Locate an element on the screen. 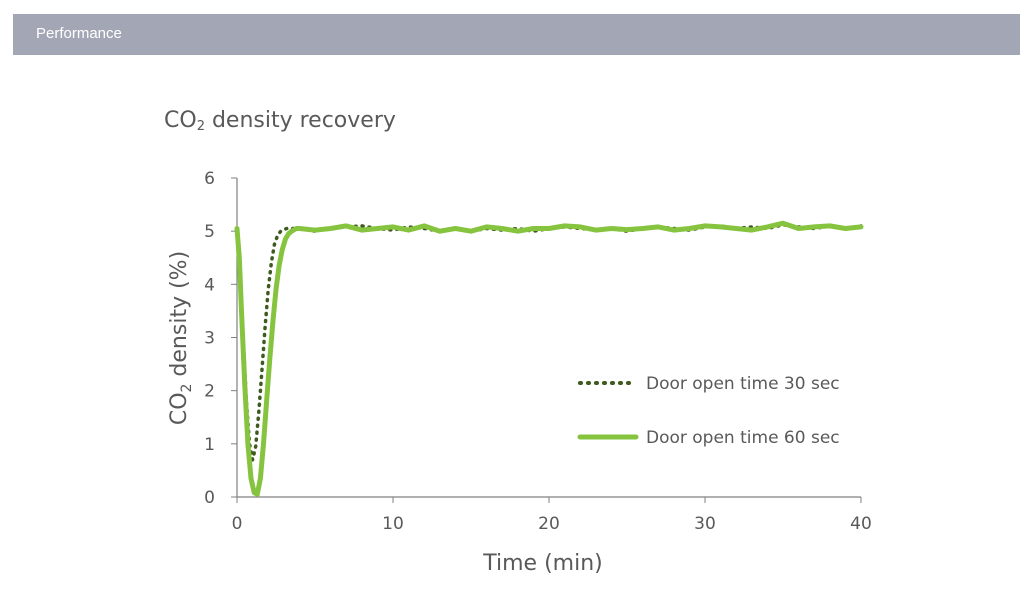 This screenshot has height=589, width=1024. chart-title-prefix: CO is located at coordinates (180, 120).